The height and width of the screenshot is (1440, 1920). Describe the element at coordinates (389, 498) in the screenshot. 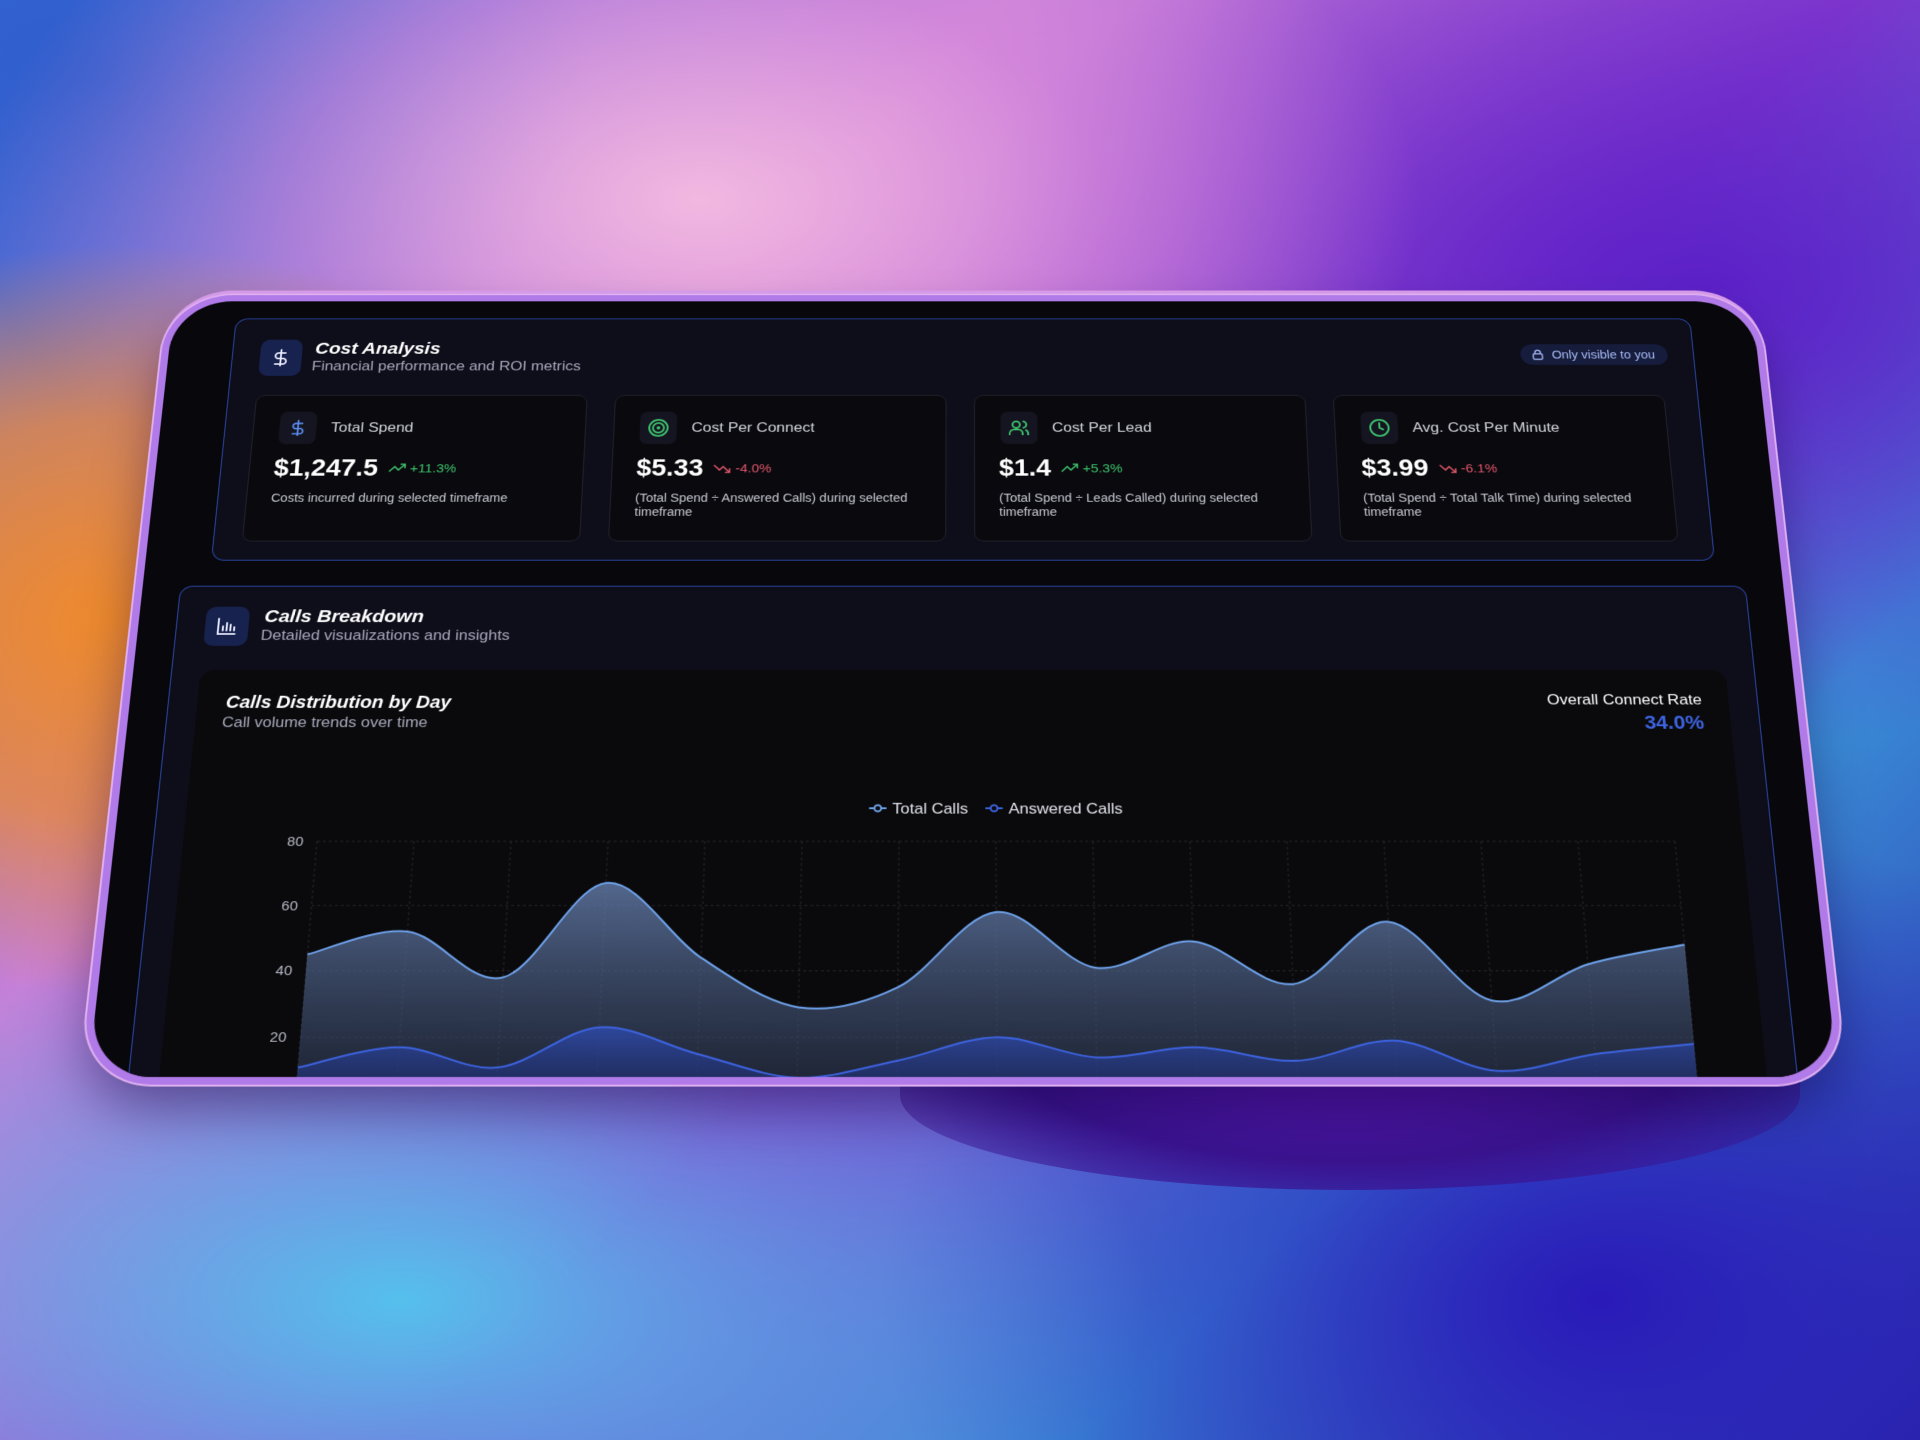

I see `metric-description: Costs incurred during selected timeframe` at that location.